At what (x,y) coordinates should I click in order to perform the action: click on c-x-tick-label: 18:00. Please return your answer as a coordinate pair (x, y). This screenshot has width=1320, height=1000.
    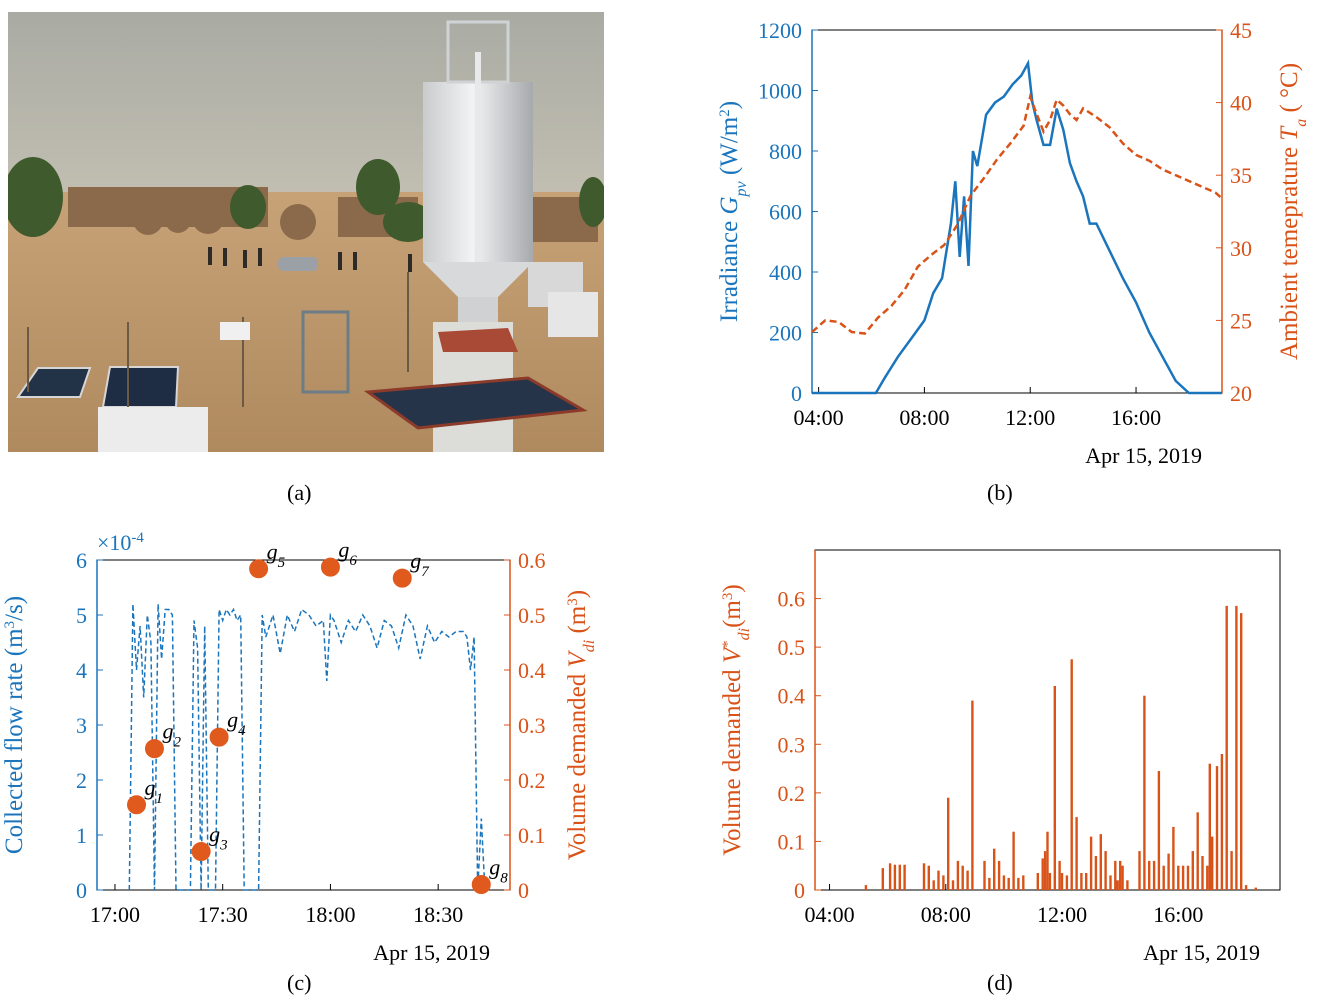
    Looking at the image, I should click on (330, 914).